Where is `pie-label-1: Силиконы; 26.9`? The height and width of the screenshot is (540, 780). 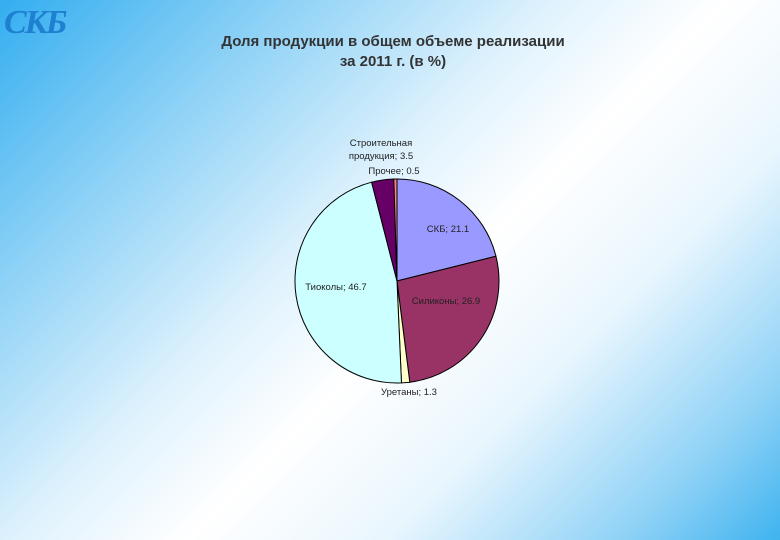
pie-label-1: Силиконы; 26.9 is located at coordinates (446, 301).